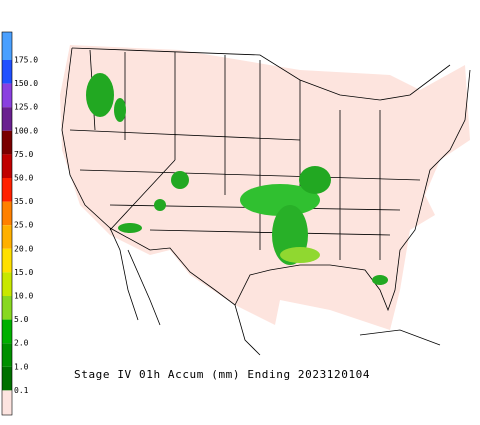  I want to click on legend-label: 2.0, so click(21, 343).